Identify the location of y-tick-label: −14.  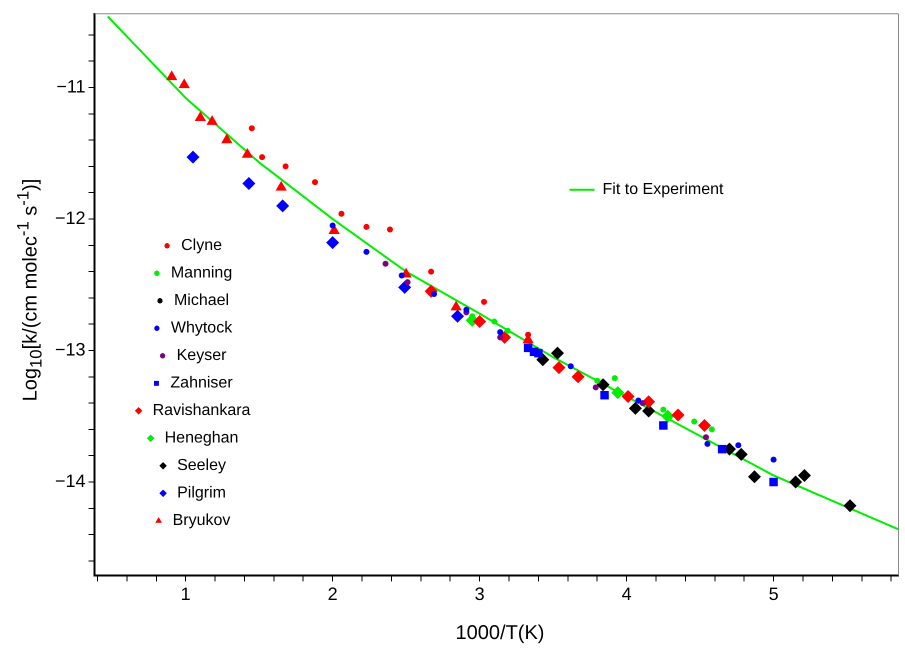
(70, 480).